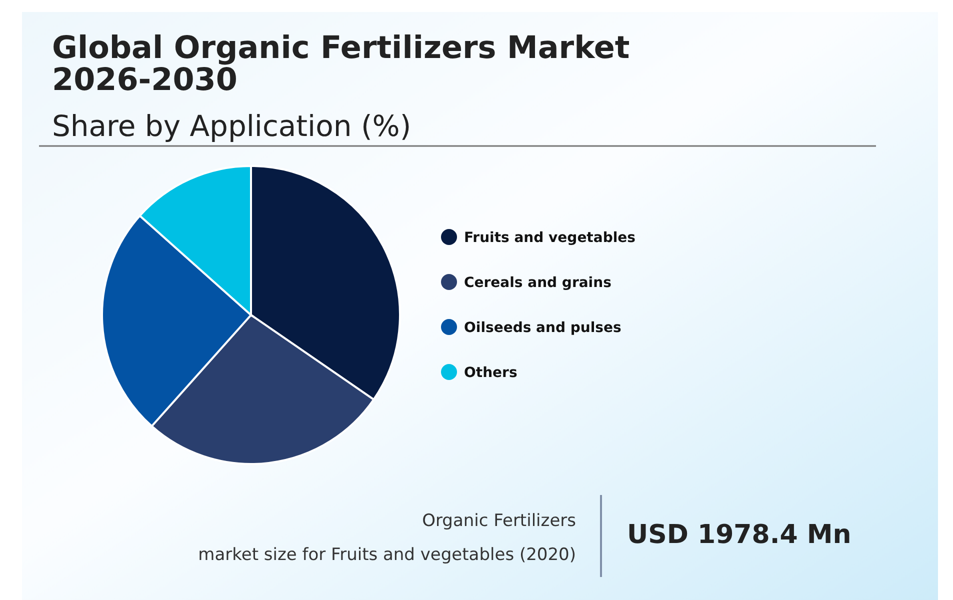 This screenshot has height=600, width=953. I want to click on text: USD 1978.4 Mn, so click(739, 535).